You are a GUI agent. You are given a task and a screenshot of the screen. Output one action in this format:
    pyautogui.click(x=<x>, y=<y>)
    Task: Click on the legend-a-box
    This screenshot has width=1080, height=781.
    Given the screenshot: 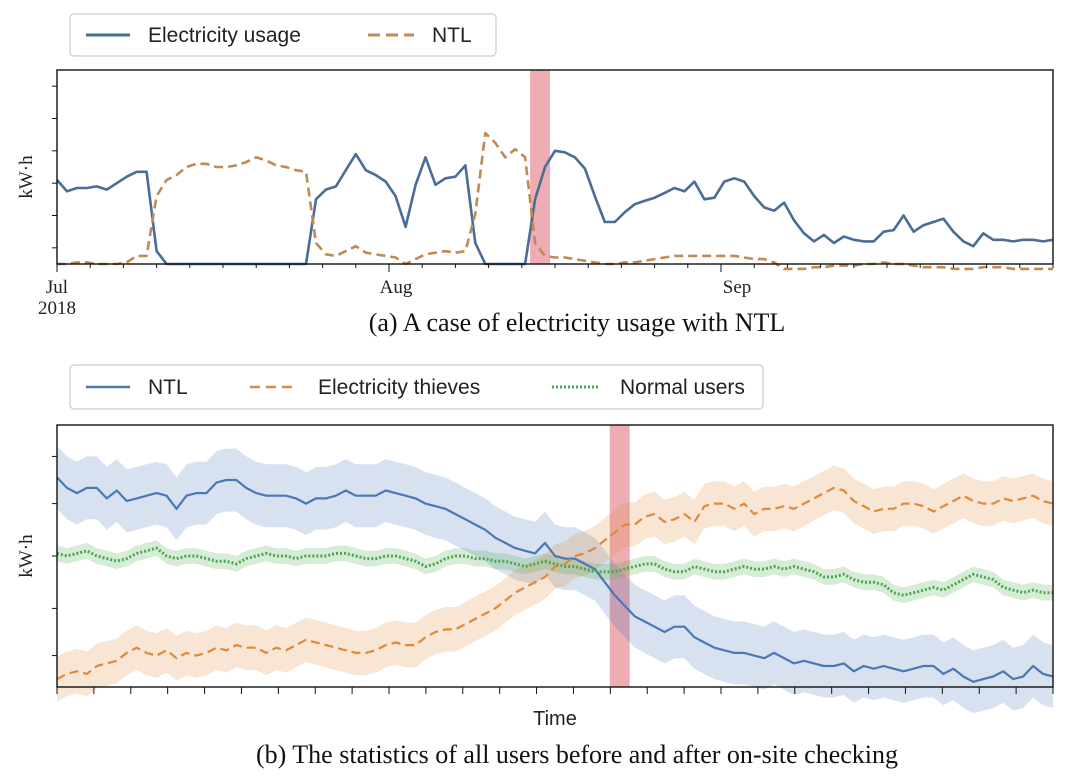 What is the action you would take?
    pyautogui.click(x=283, y=35)
    